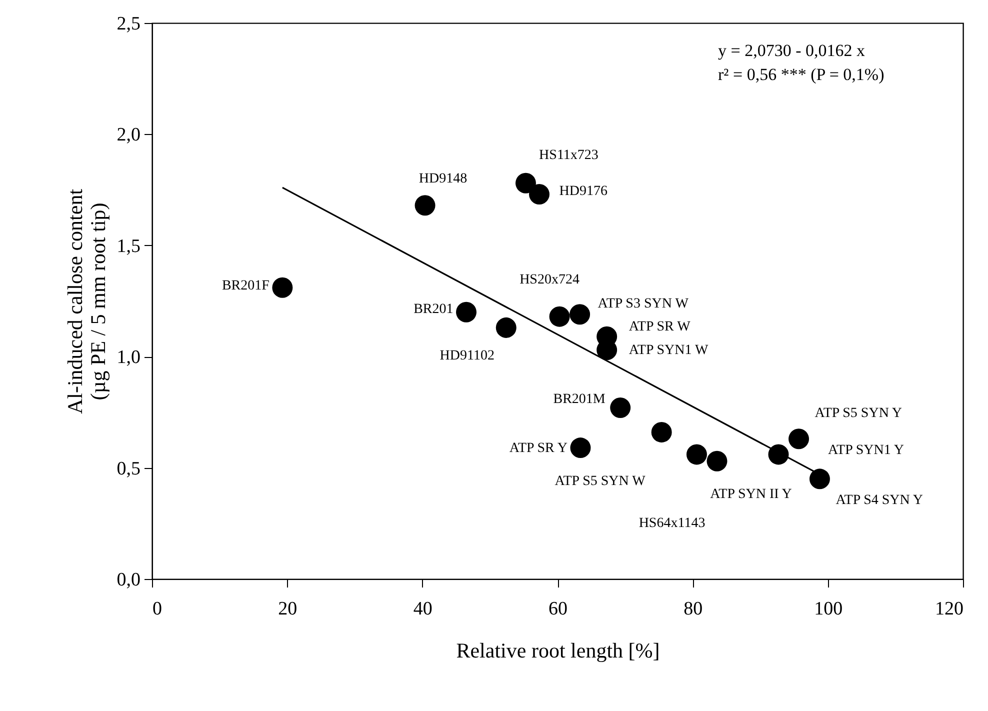 This screenshot has width=988, height=711. I want to click on x-tick-label: 80, so click(693, 609).